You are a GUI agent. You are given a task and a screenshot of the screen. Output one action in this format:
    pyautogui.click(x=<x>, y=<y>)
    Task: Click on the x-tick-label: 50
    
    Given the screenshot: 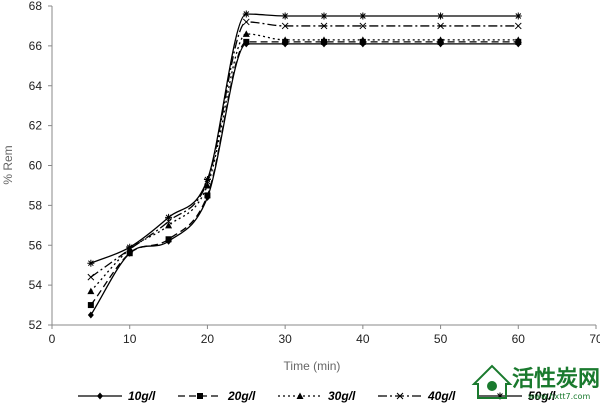 What is the action you would take?
    pyautogui.click(x=441, y=339)
    